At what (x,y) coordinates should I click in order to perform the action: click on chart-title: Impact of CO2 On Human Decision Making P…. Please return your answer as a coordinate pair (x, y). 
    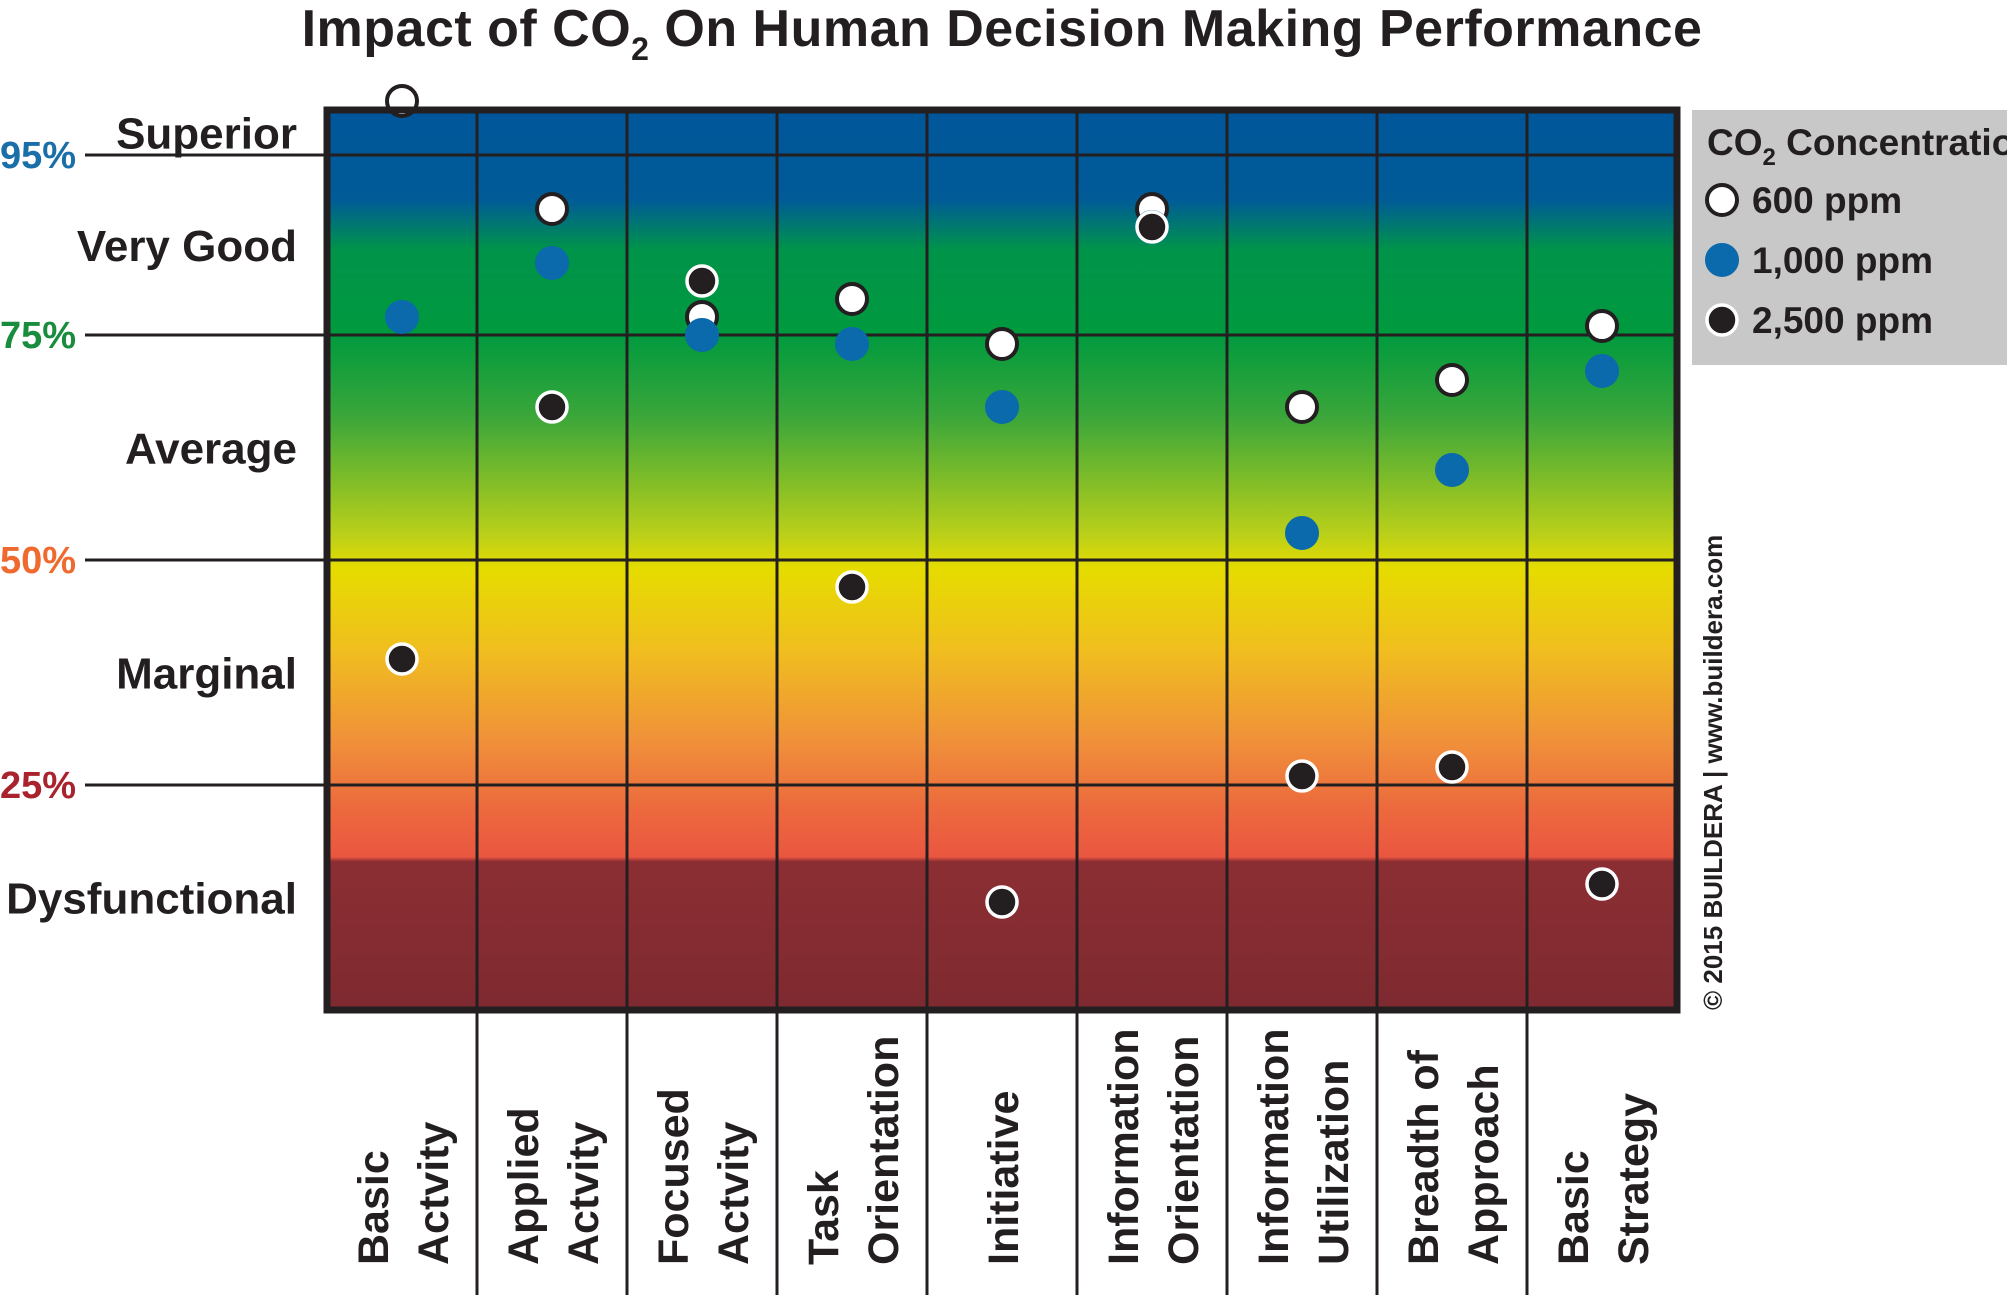
    Looking at the image, I should click on (1002, 33).